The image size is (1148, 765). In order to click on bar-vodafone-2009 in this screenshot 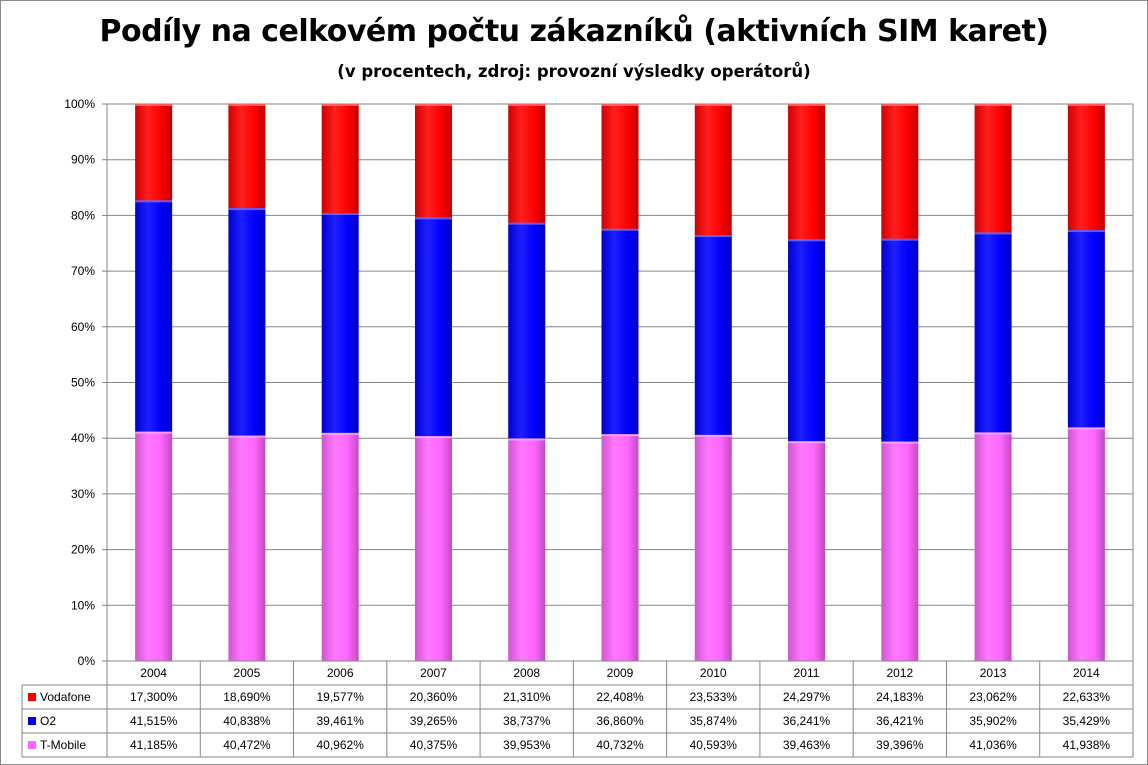, I will do `click(620, 166)`.